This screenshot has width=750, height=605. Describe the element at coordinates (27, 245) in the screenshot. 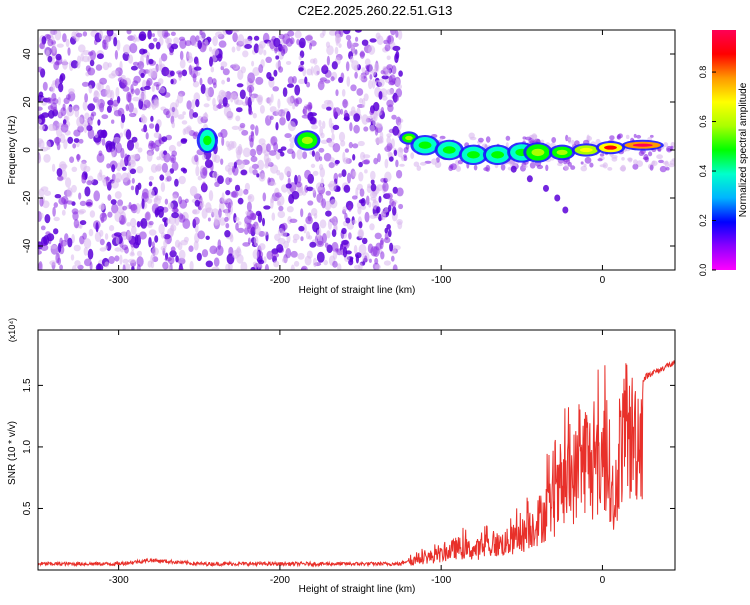

I see `y-tick-label: -40` at that location.